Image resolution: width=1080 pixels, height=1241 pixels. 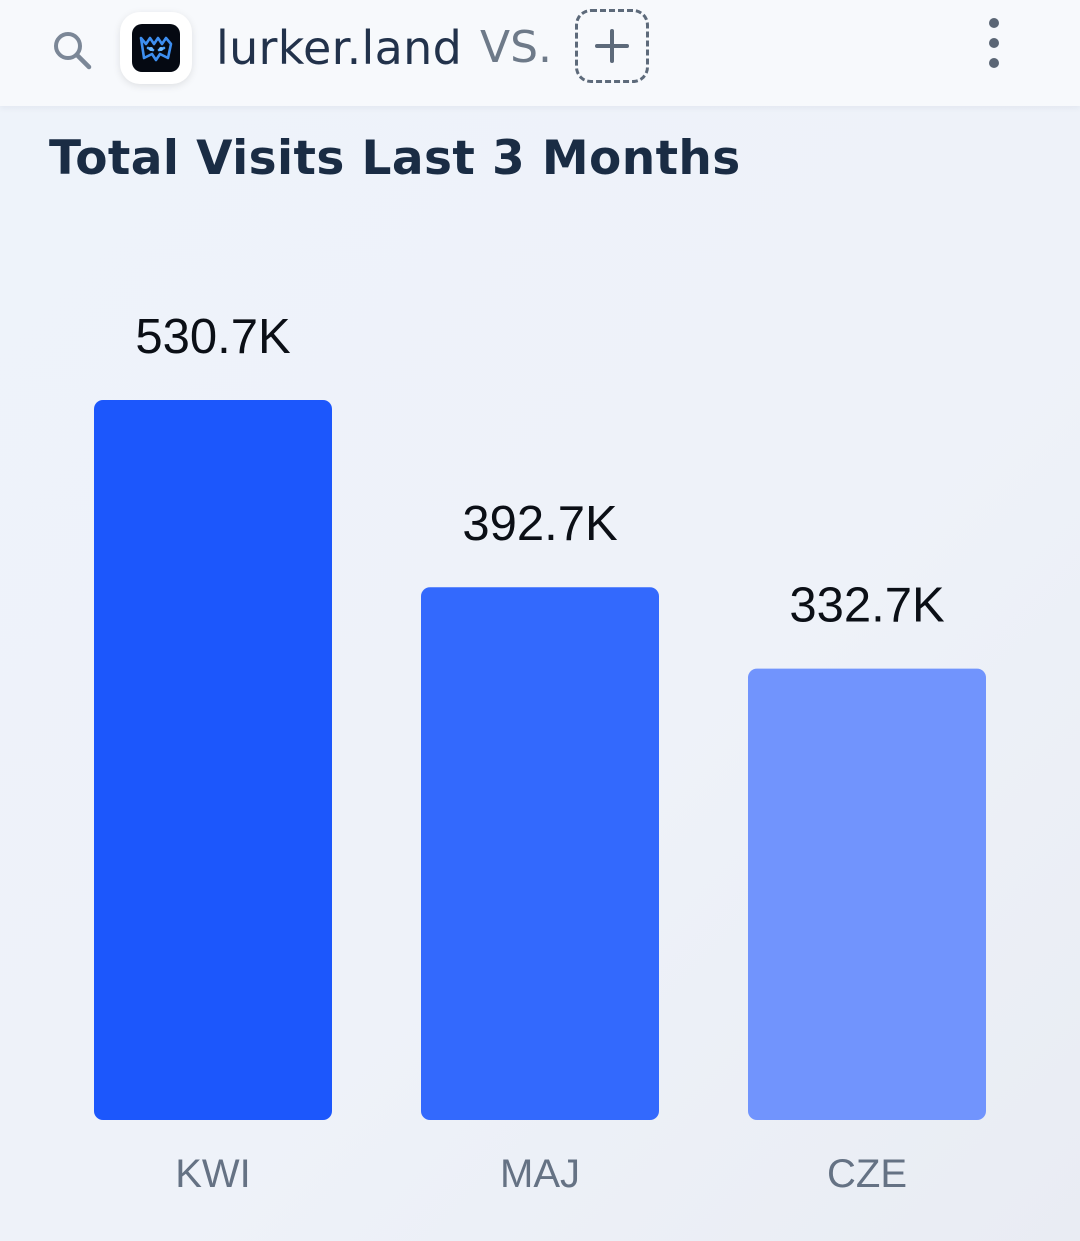 I want to click on bar-maj, so click(x=540, y=853).